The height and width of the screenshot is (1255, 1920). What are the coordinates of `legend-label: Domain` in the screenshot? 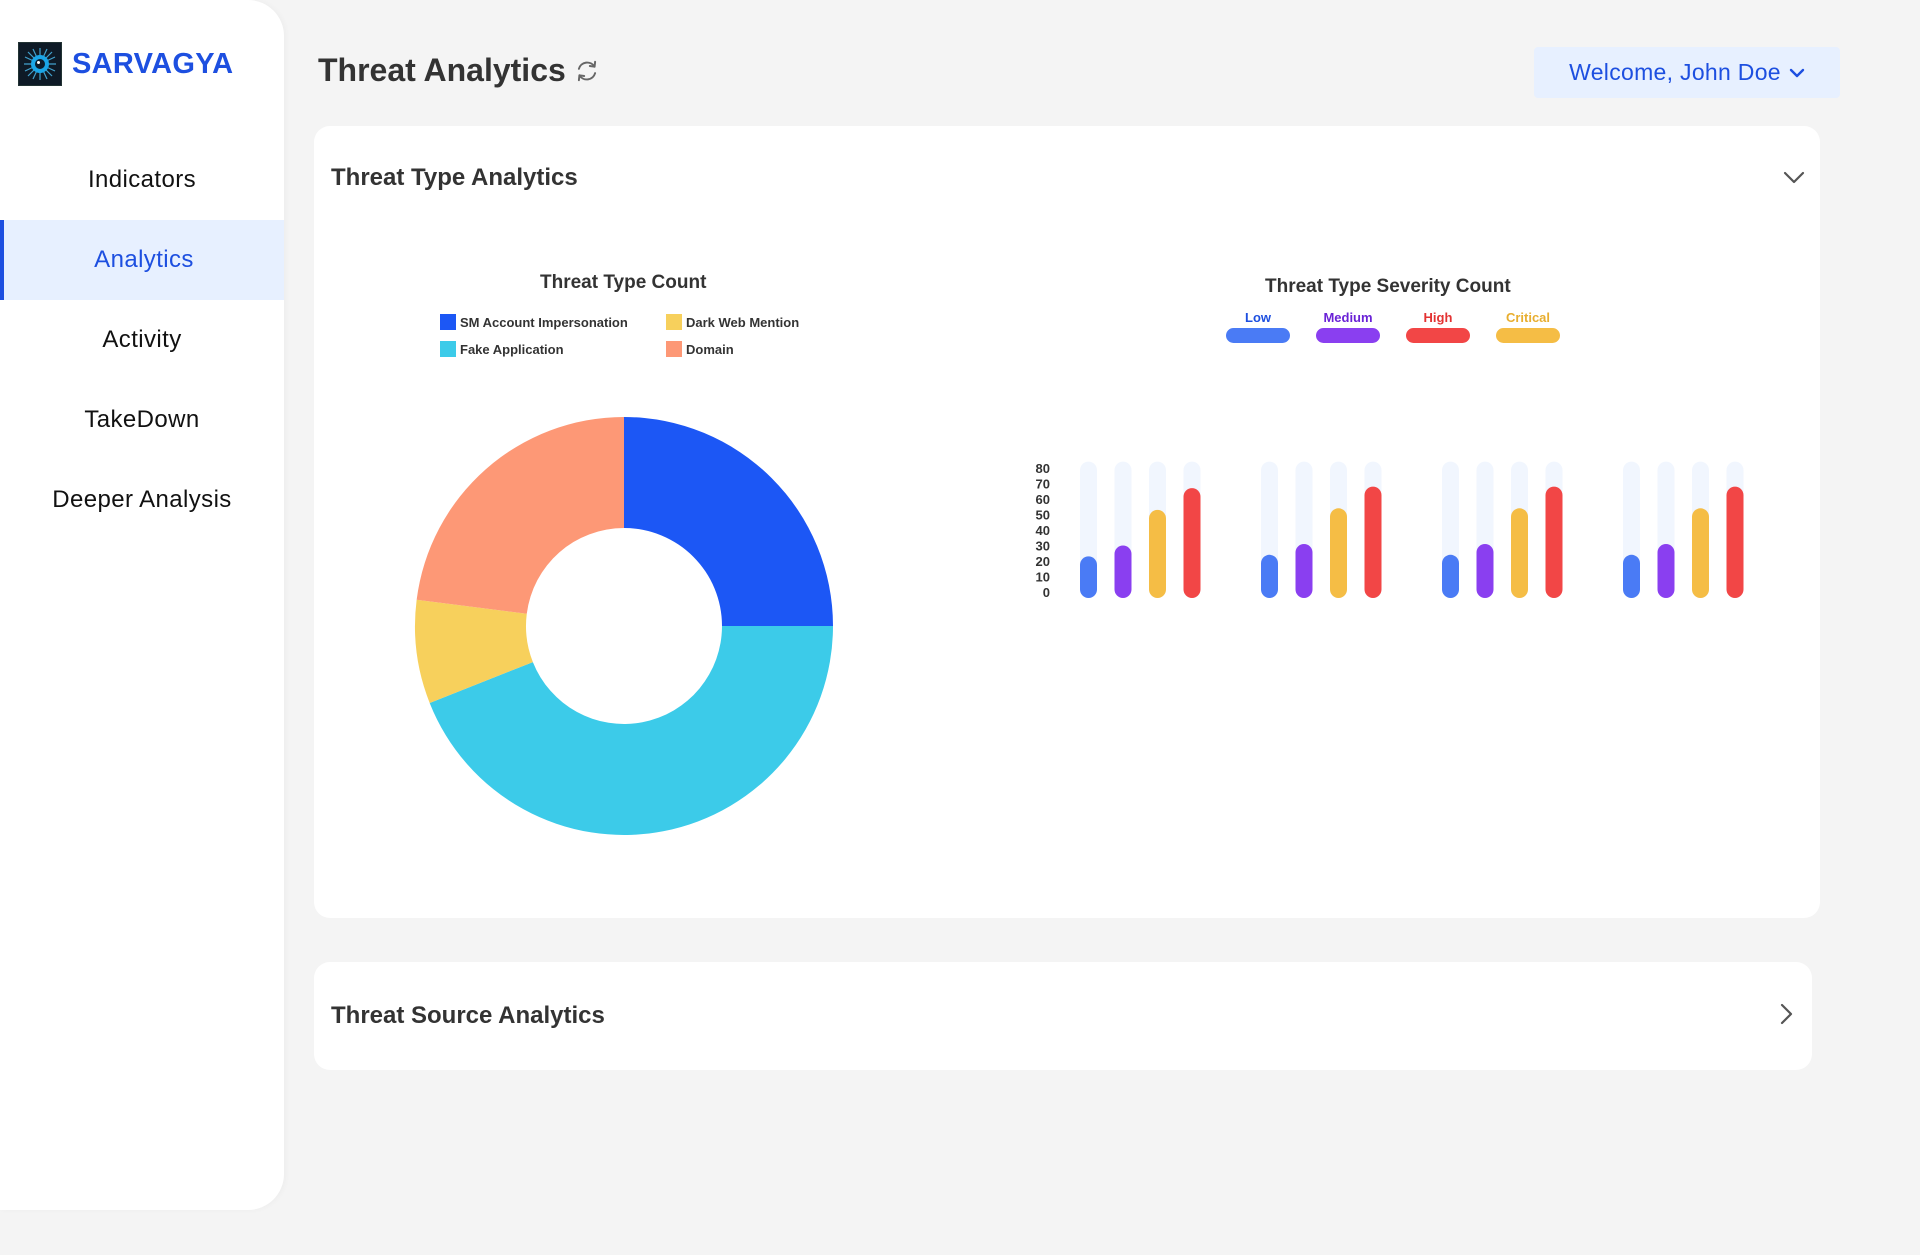 It's located at (710, 349).